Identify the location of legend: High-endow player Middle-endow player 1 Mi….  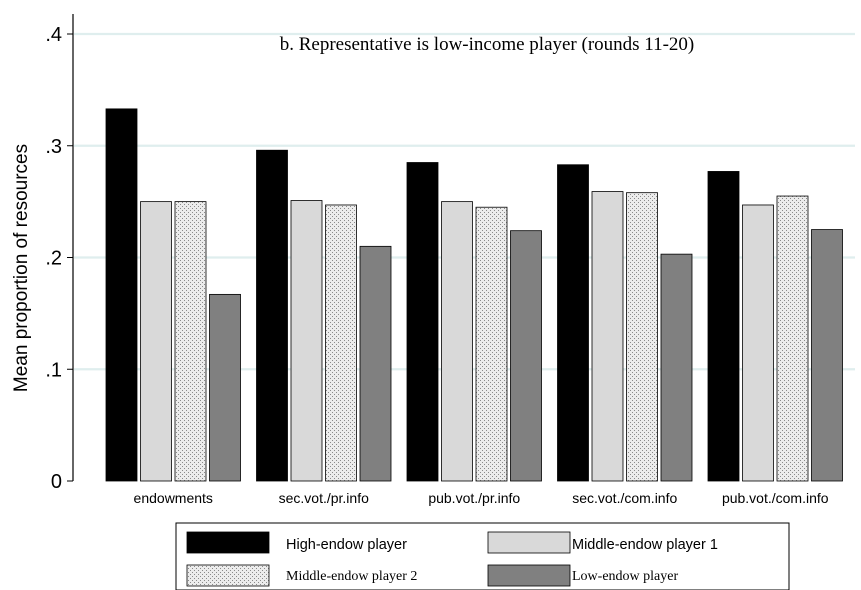
(482, 556).